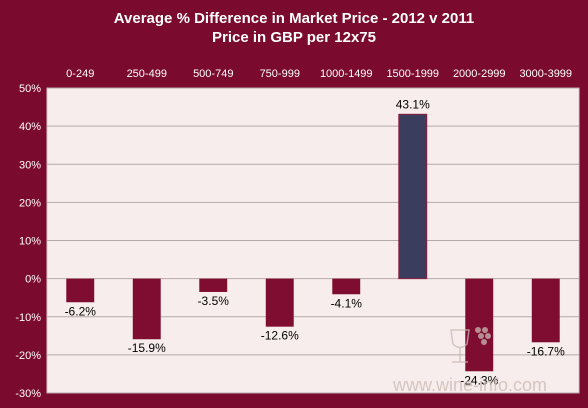 This screenshot has height=408, width=588. I want to click on data-label: -12.6%, so click(280, 336).